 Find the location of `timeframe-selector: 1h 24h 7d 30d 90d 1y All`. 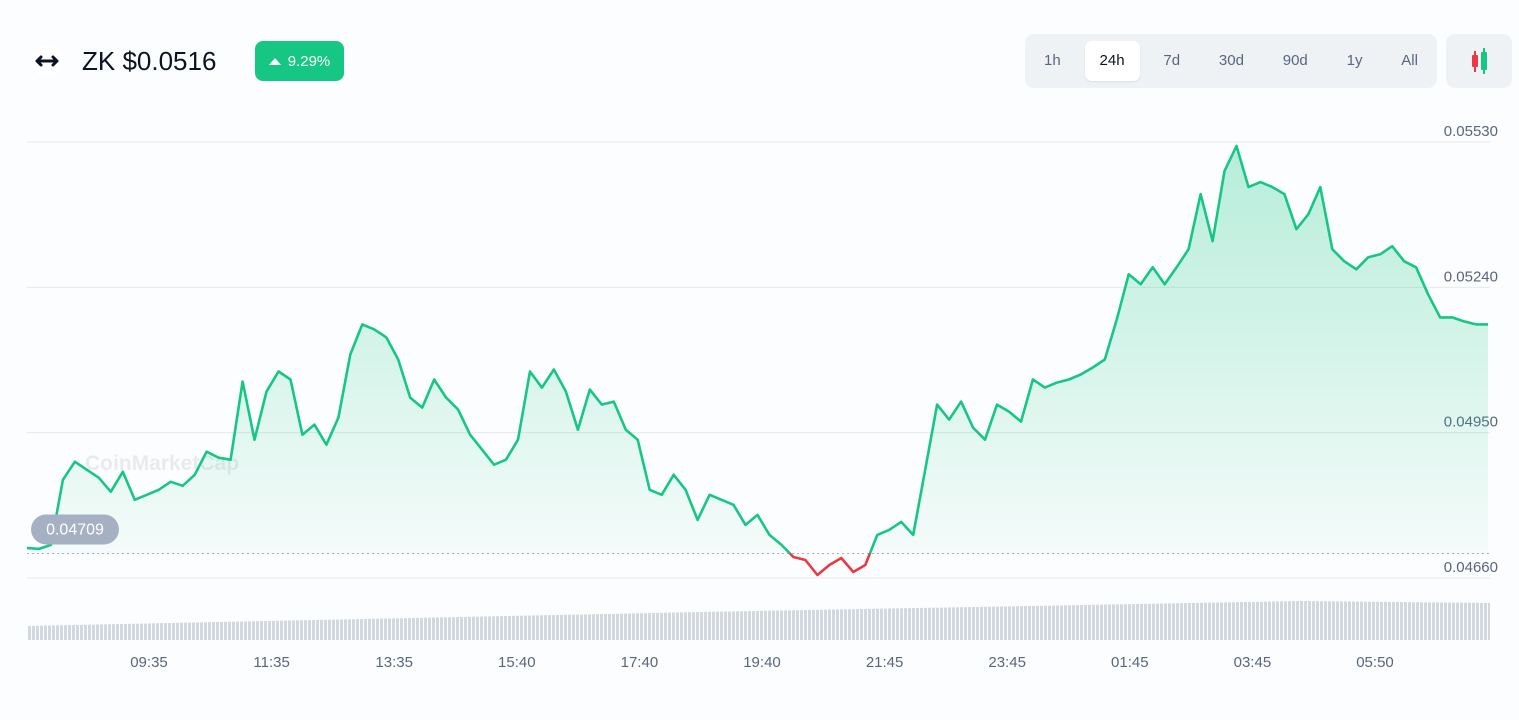

timeframe-selector: 1h 24h 7d 30d 90d 1y All is located at coordinates (1231, 61).